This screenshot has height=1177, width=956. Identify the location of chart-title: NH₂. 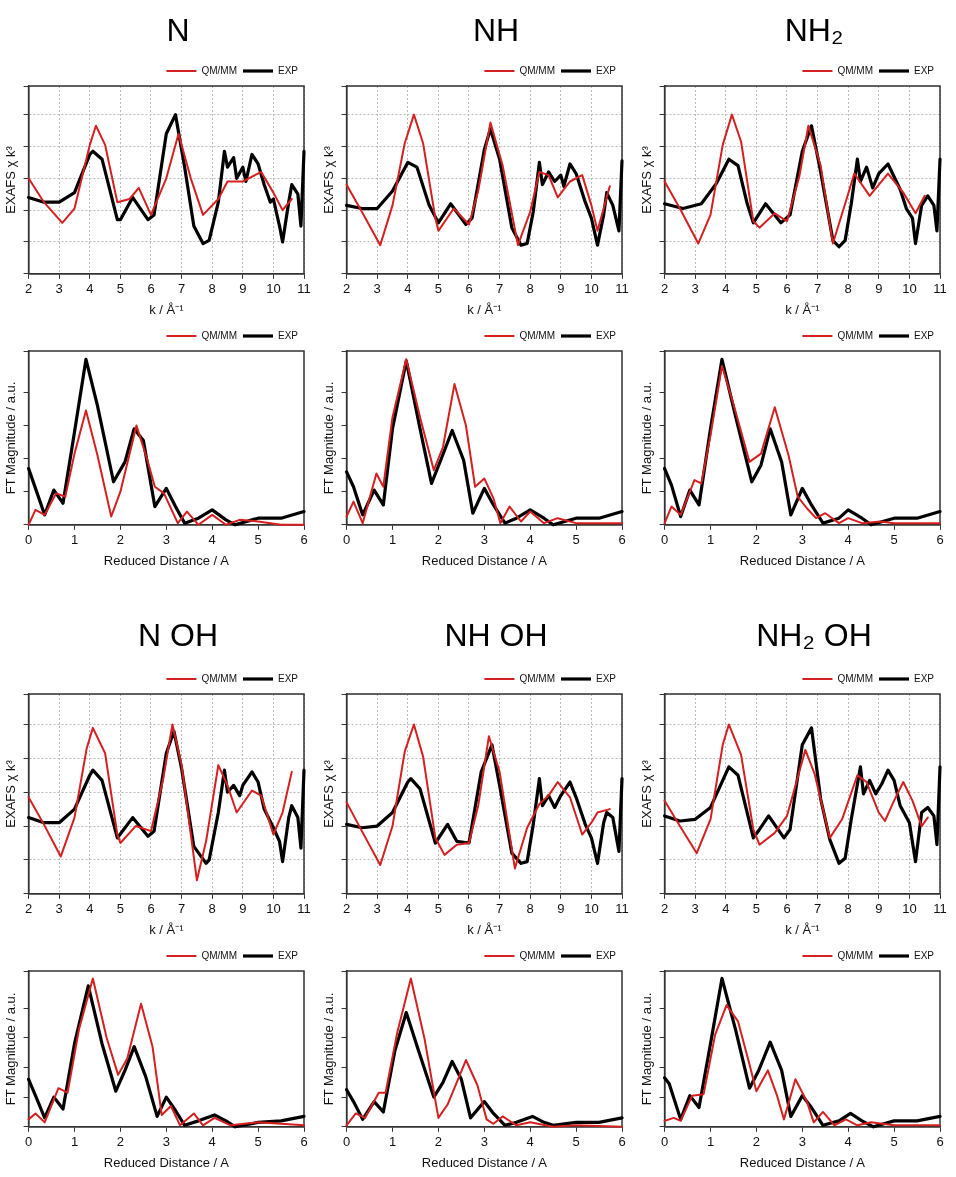
(814, 30).